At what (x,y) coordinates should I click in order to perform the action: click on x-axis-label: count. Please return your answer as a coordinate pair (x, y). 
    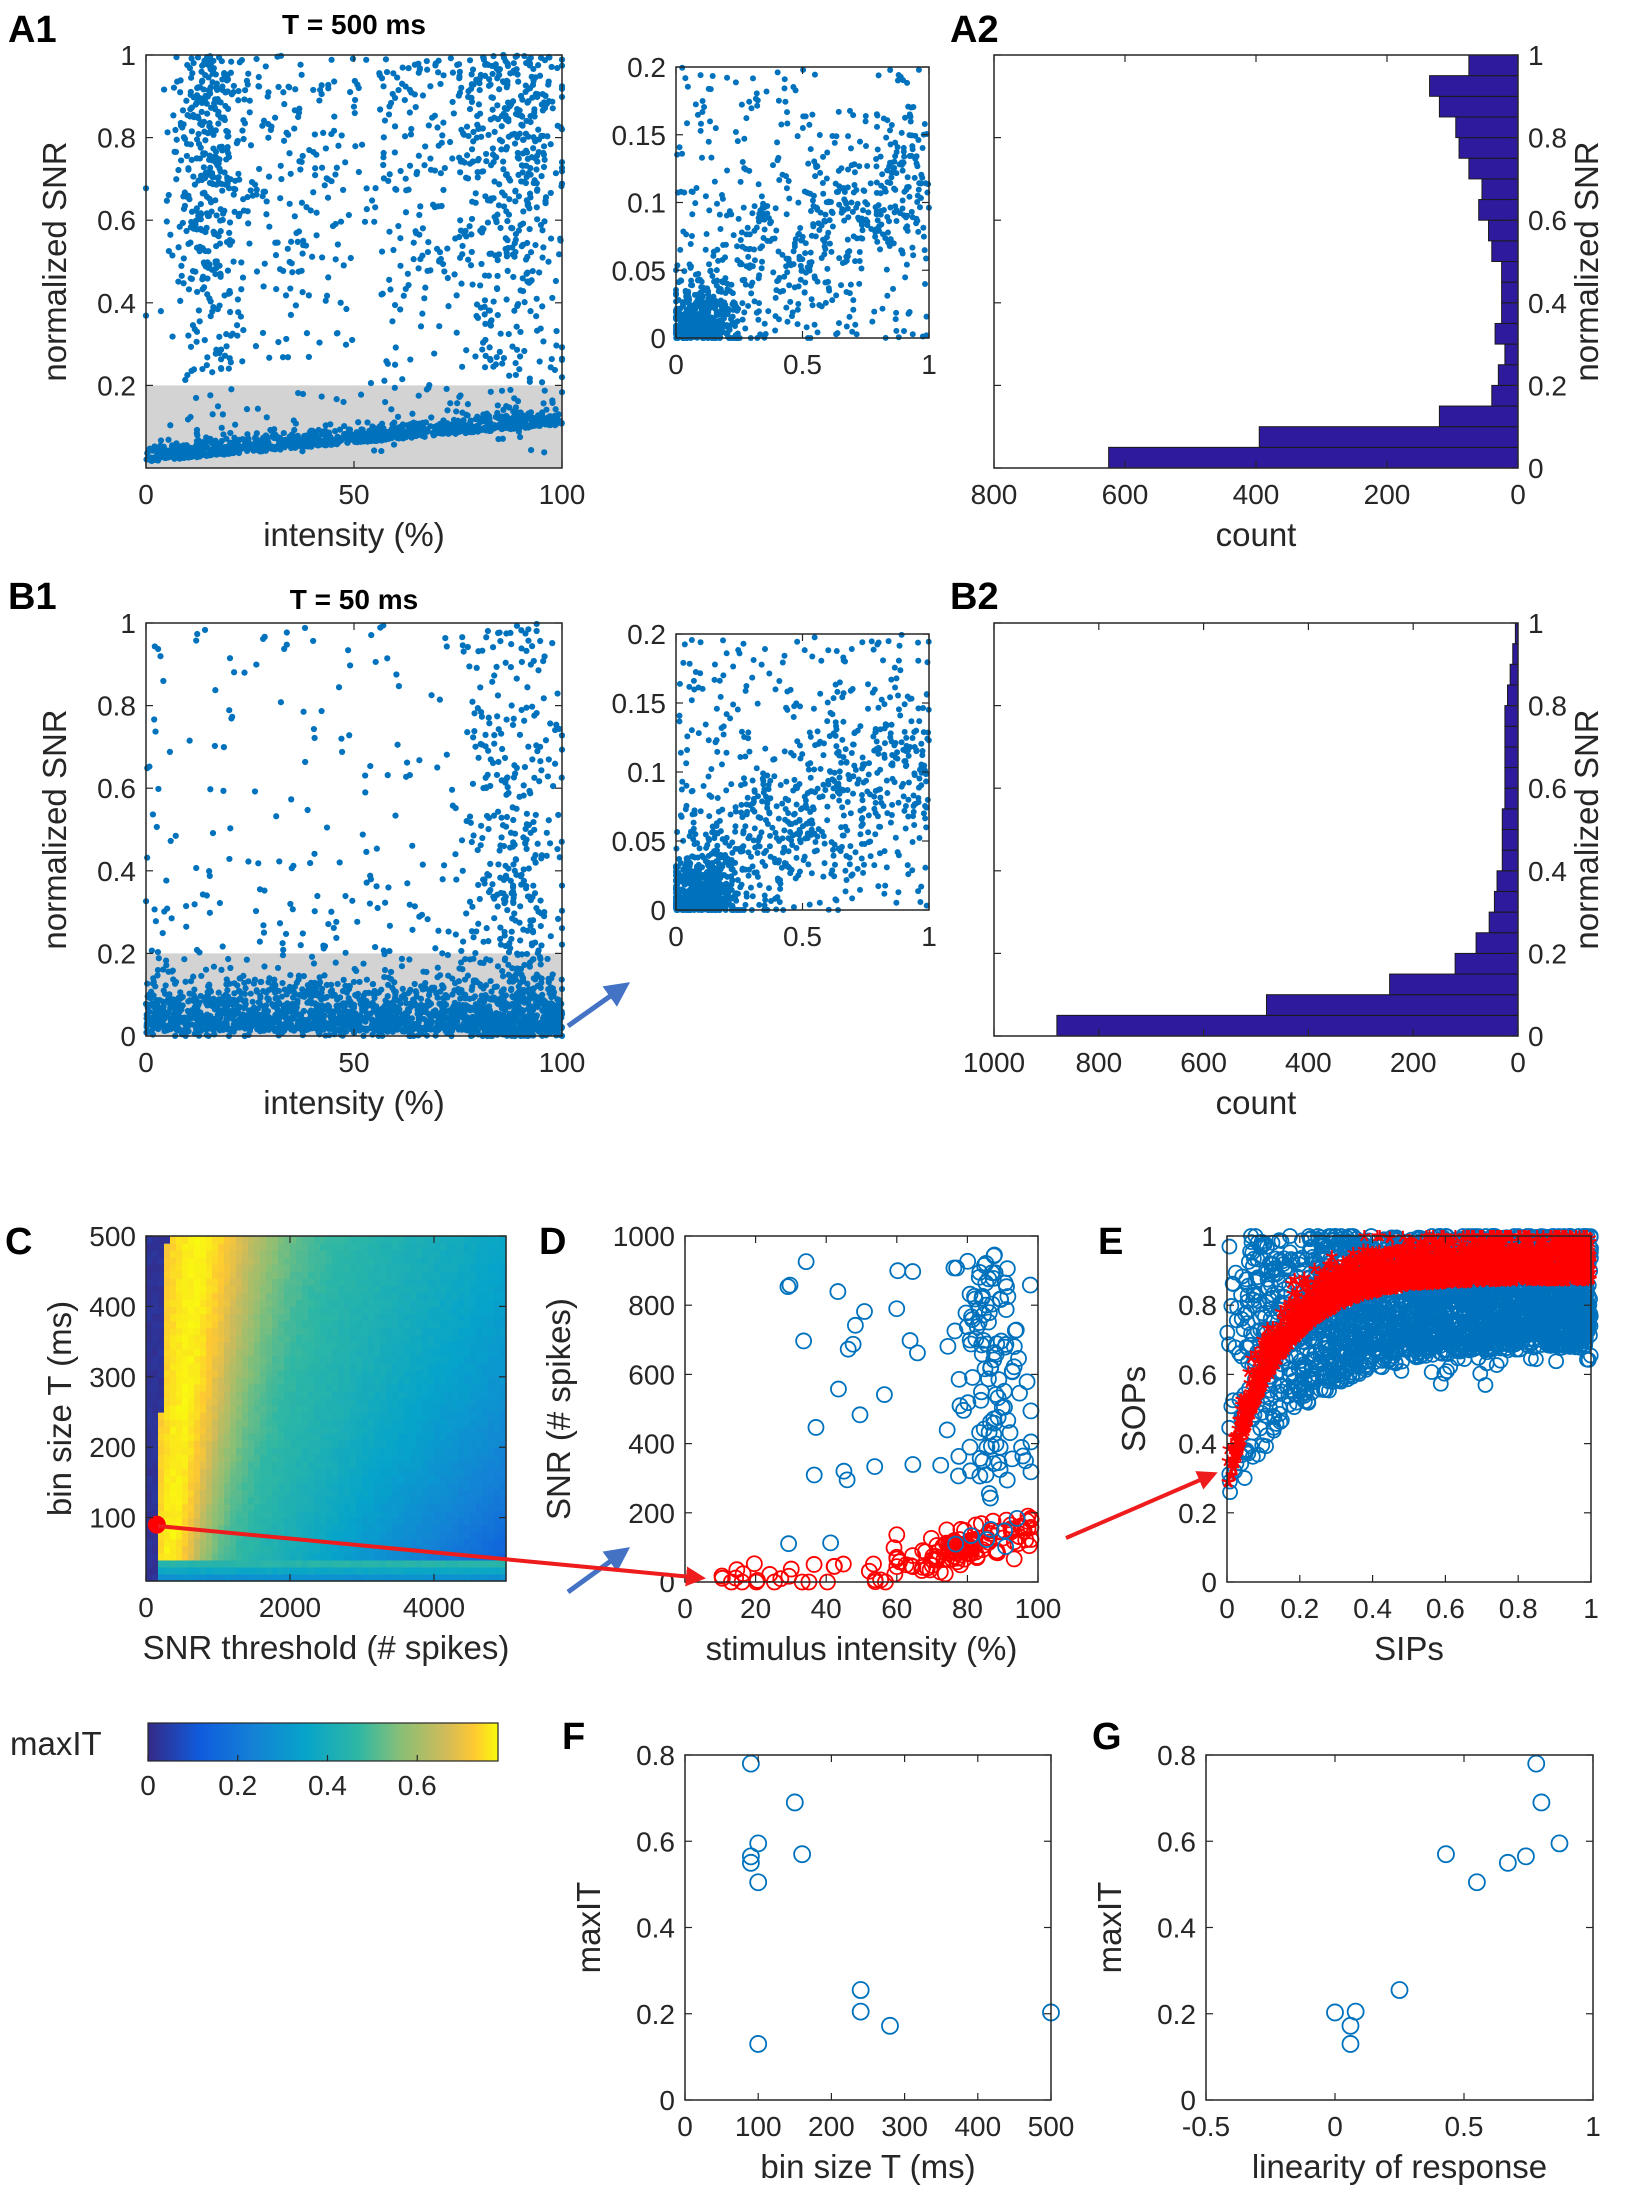
    Looking at the image, I should click on (1256, 534).